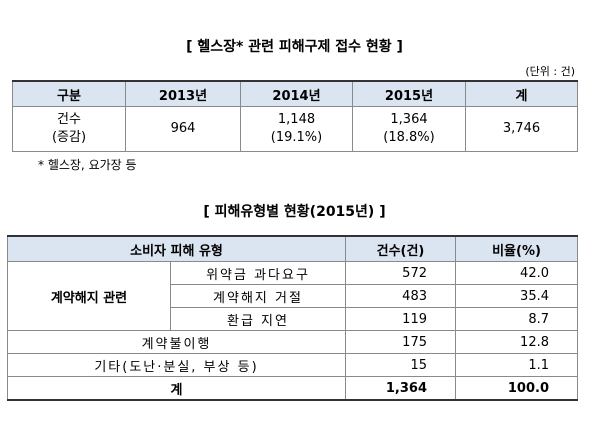  What do you see at coordinates (89, 296) in the screenshot?
I see `group-cell: 계약해지 관련` at bounding box center [89, 296].